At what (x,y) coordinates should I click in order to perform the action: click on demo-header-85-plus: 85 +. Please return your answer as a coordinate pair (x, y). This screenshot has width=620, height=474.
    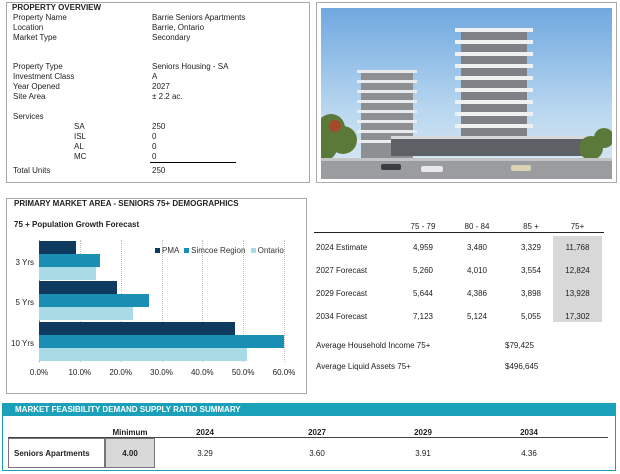
    Looking at the image, I should click on (531, 226).